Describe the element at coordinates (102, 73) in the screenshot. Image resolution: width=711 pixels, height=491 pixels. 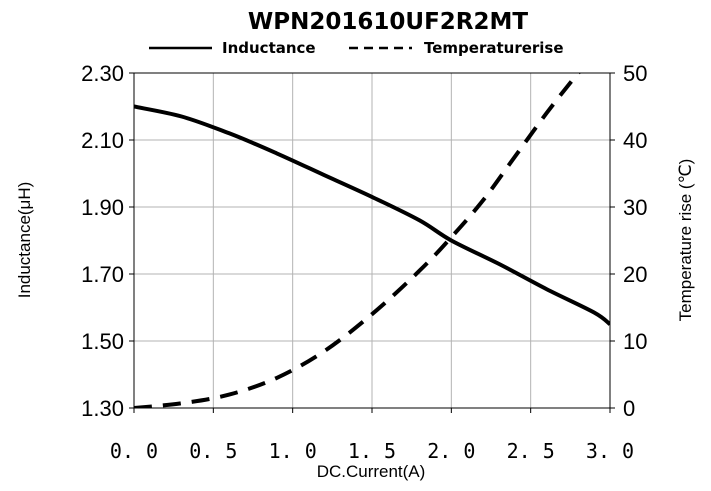
I see `y-tick-label: 2.30` at that location.